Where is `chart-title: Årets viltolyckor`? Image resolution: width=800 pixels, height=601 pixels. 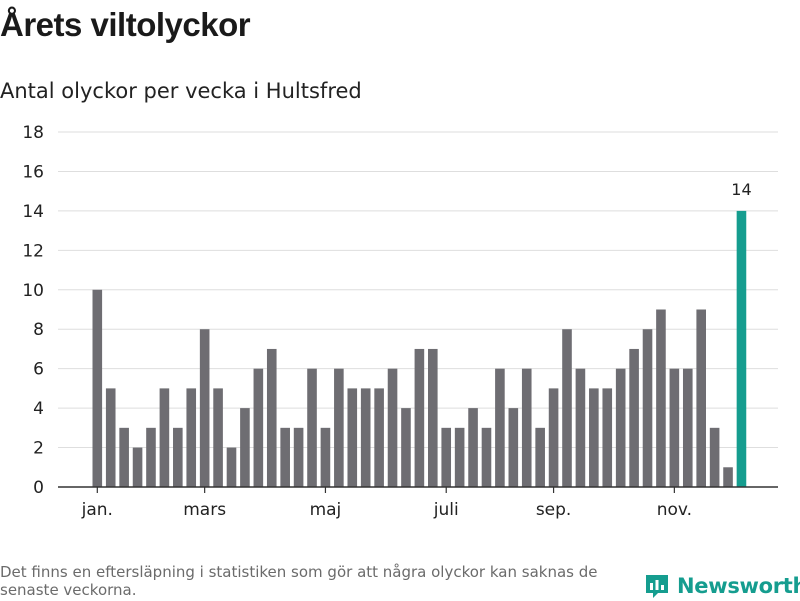
chart-title: Årets viltolyckor is located at coordinates (125, 24).